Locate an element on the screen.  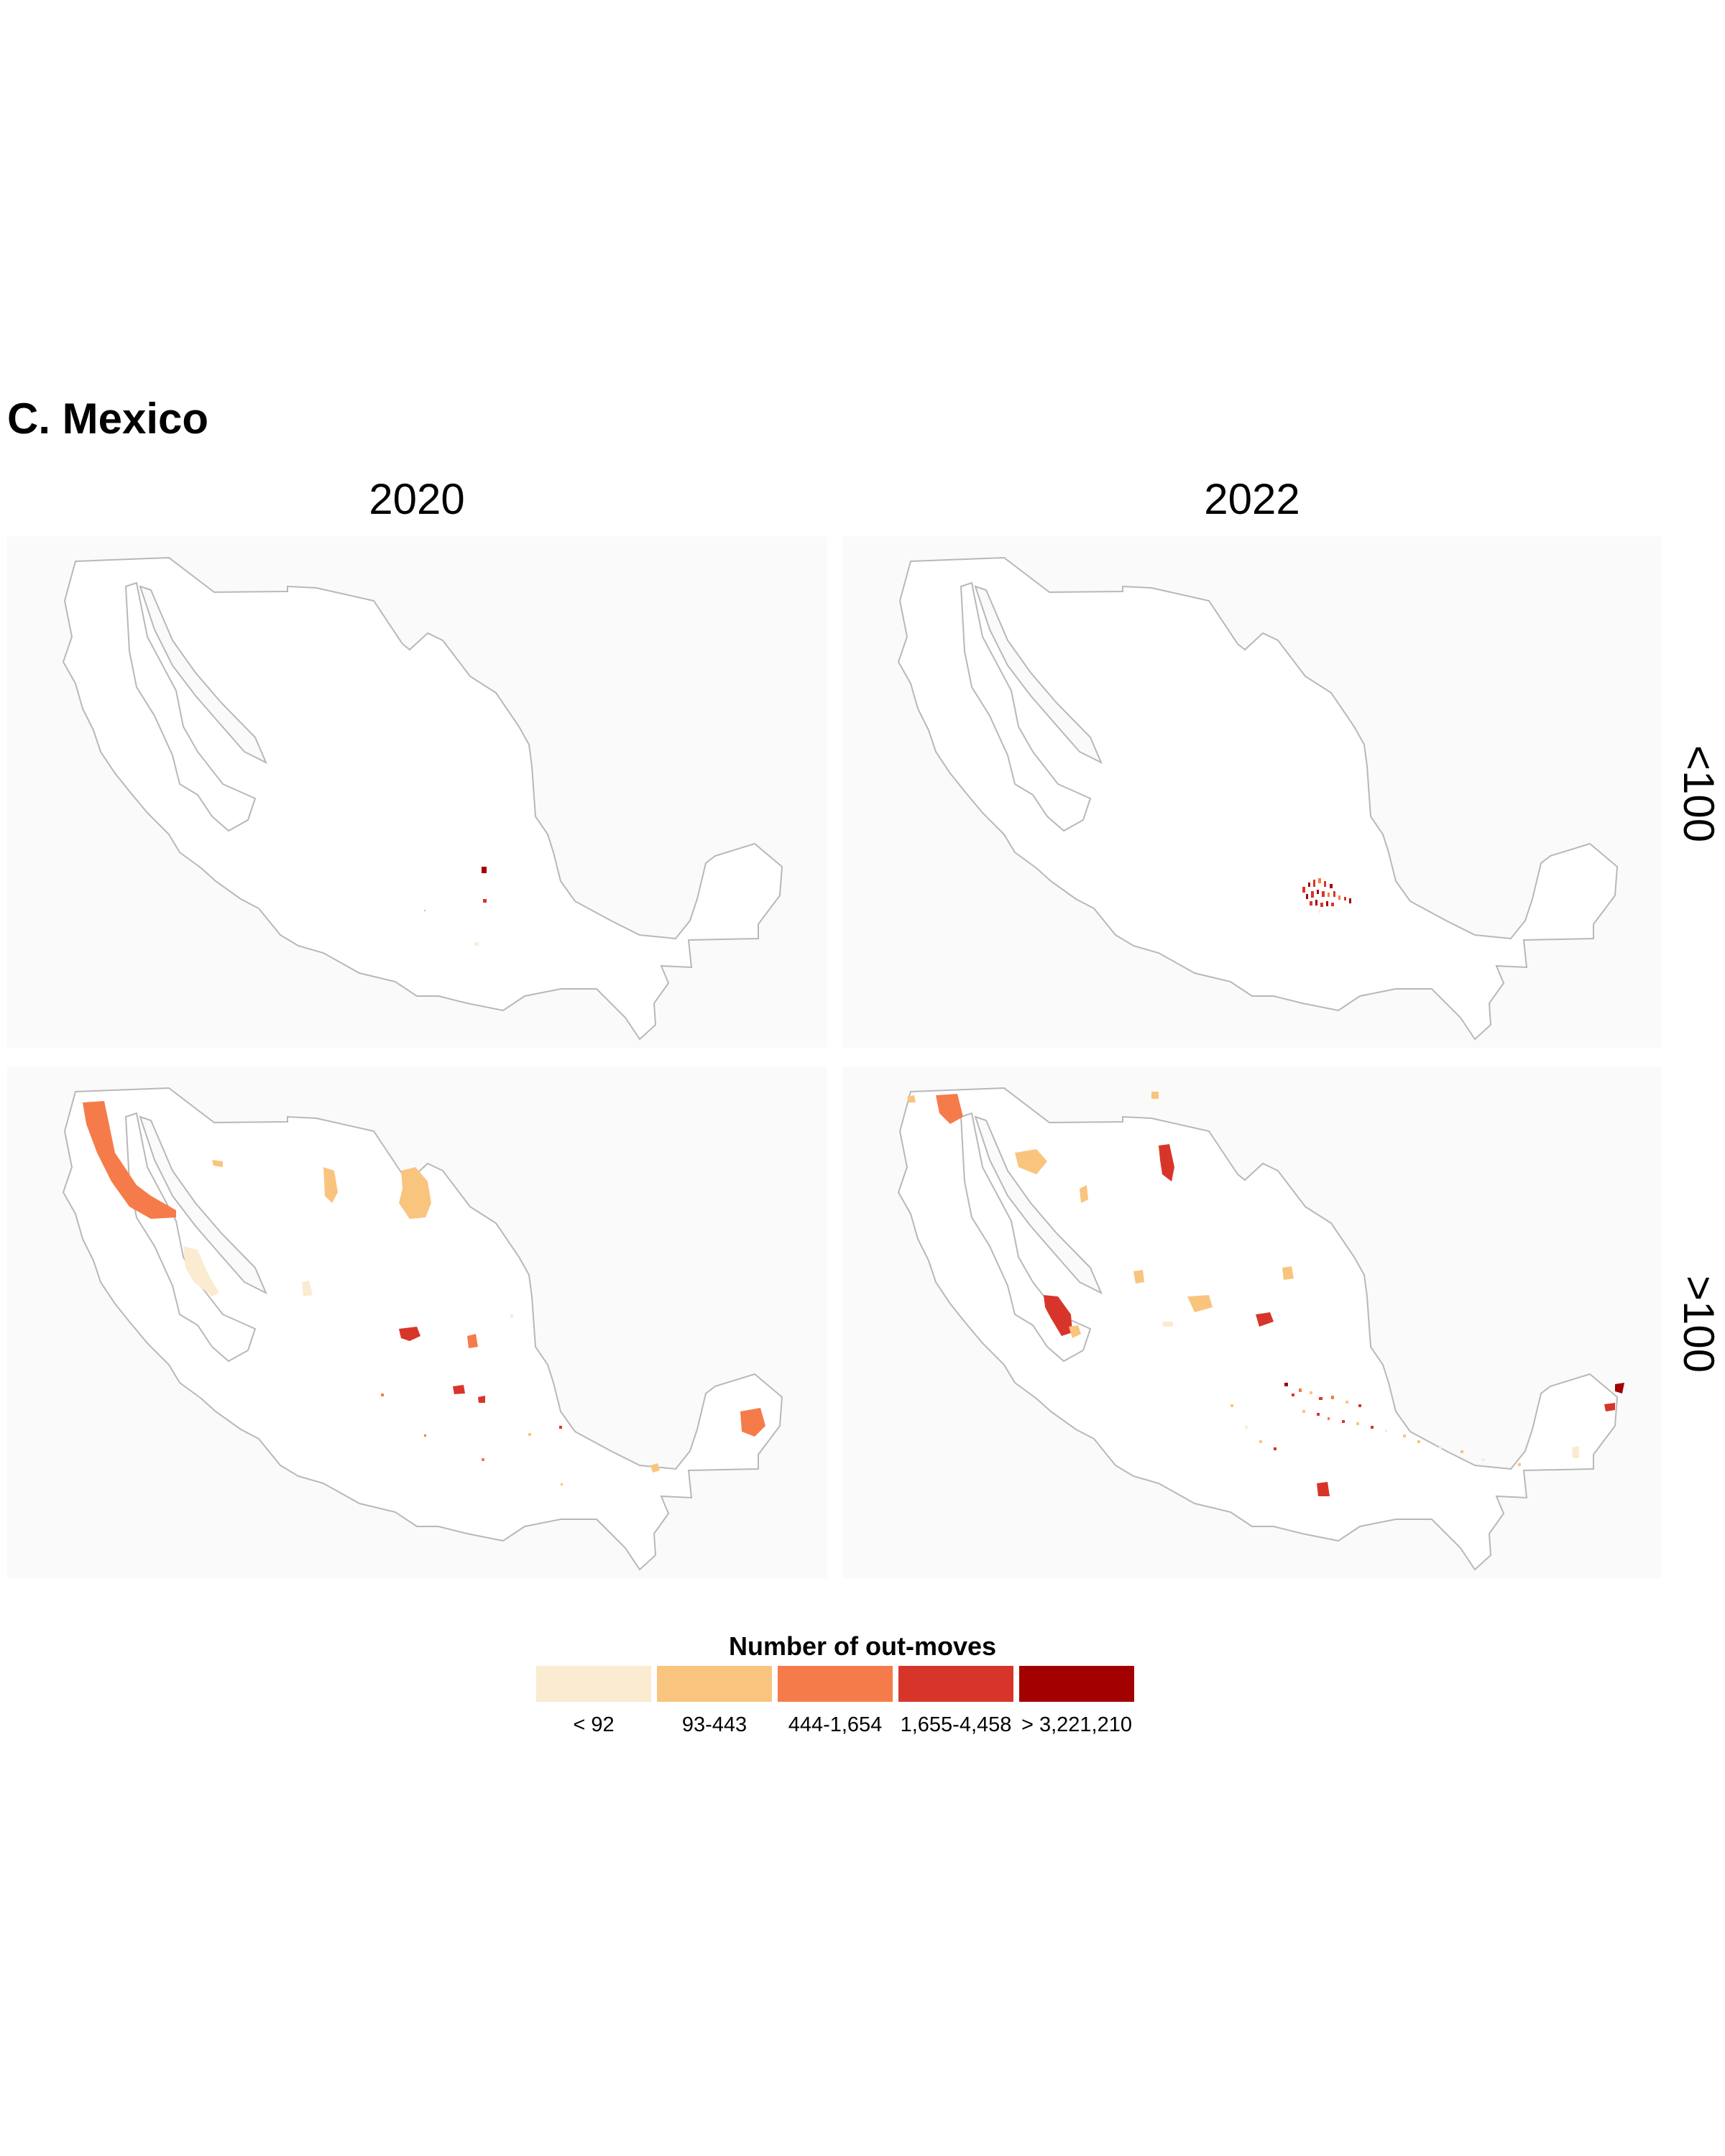
region-sonora-east is located at coordinates (1084, 1194).